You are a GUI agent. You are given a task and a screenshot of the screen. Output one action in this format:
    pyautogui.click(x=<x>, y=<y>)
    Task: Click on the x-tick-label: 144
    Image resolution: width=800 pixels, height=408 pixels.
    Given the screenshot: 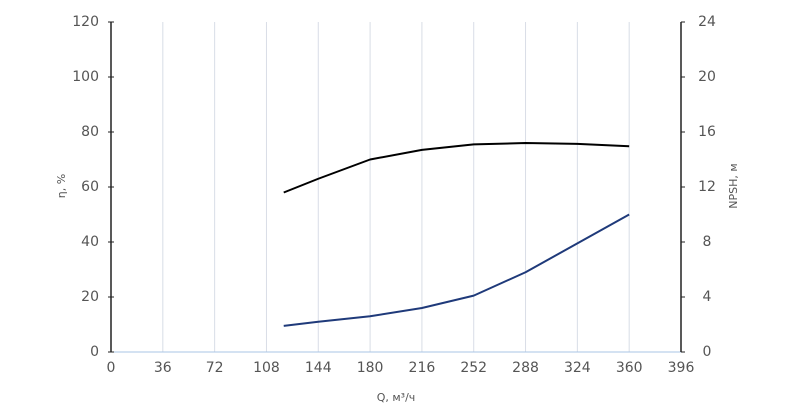 What is the action you would take?
    pyautogui.click(x=318, y=368)
    